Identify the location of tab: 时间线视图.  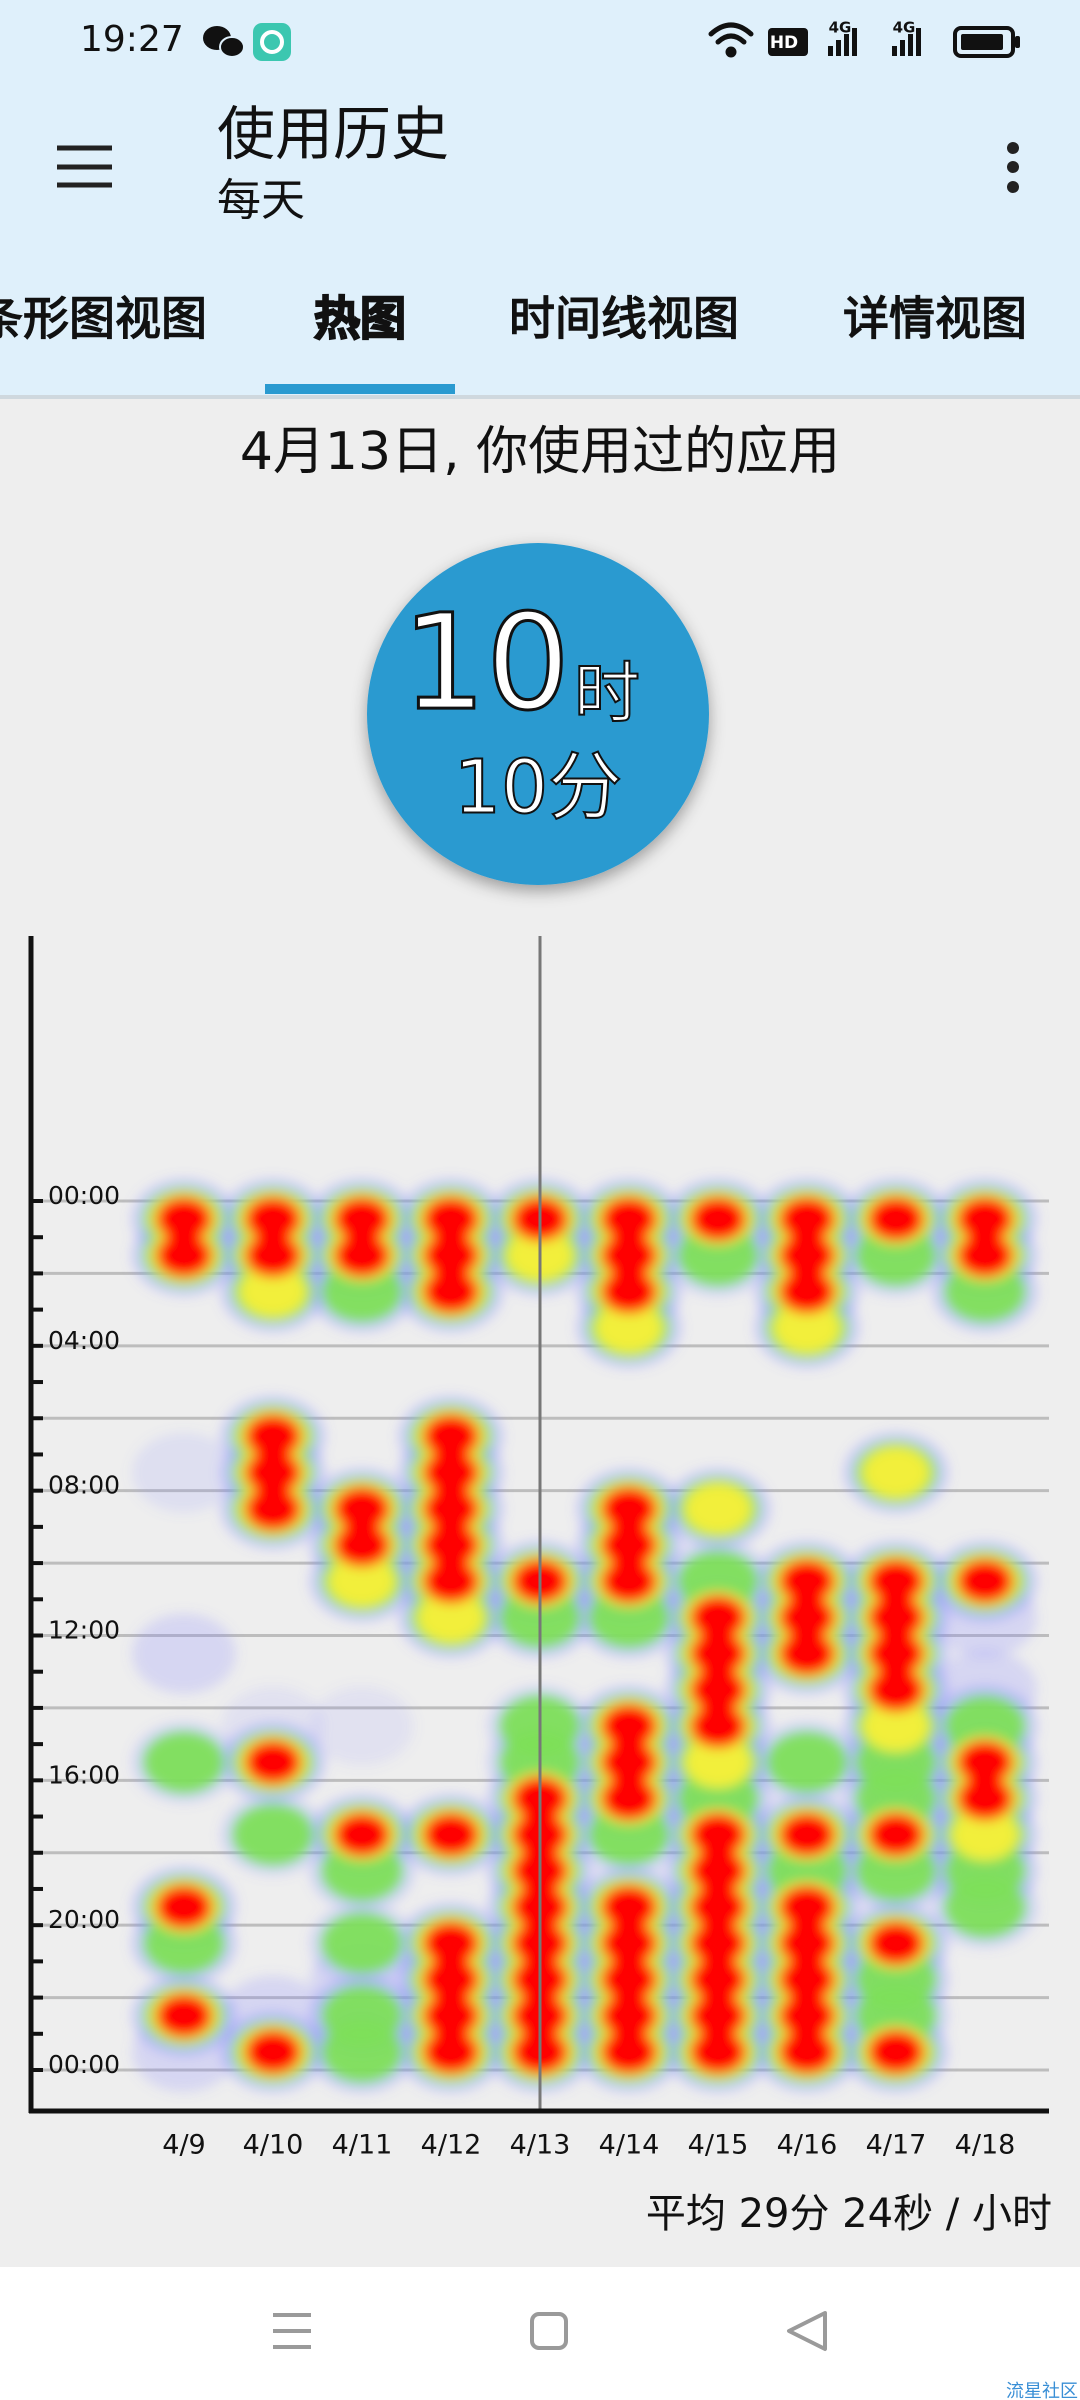
(624, 319).